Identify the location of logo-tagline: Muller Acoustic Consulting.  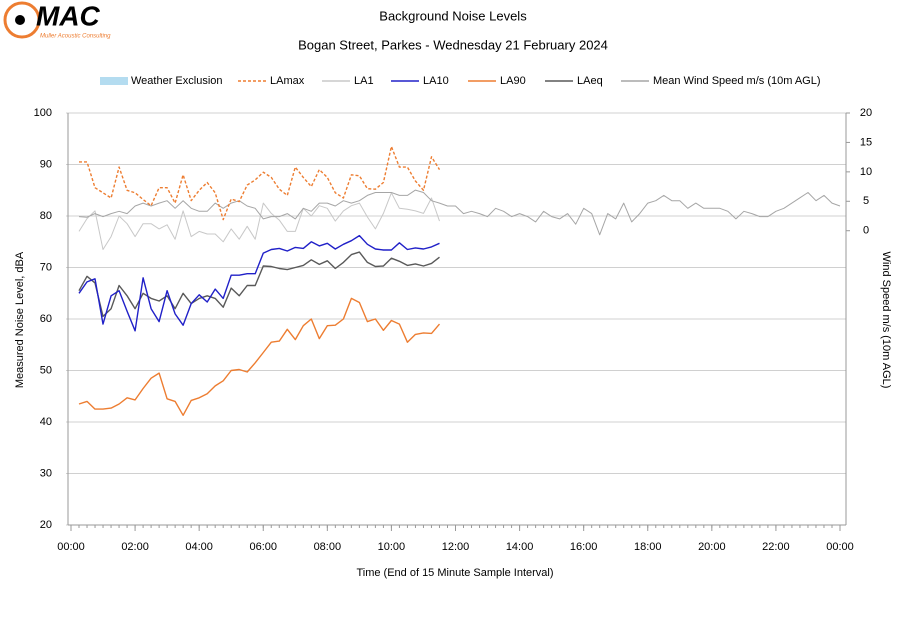
(75, 37).